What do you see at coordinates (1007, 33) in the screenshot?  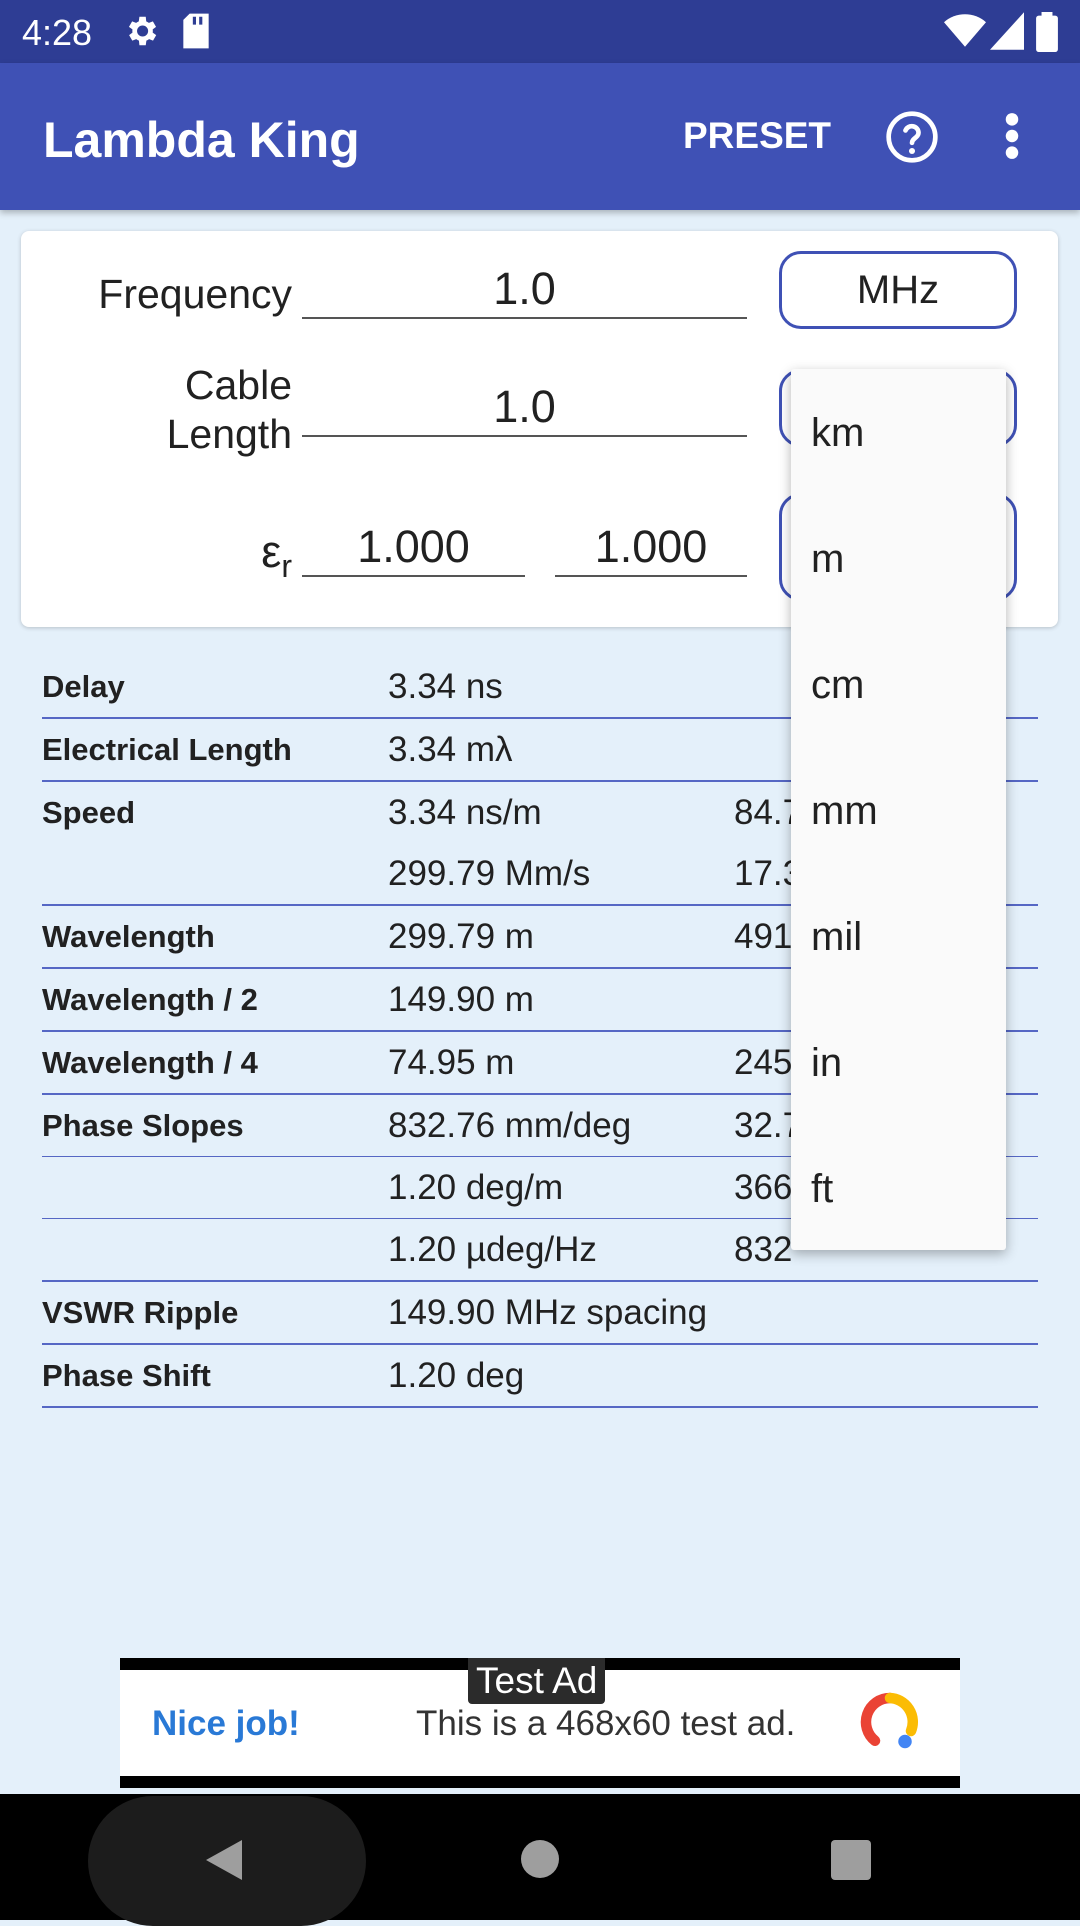 I see `cell-signal-icon` at bounding box center [1007, 33].